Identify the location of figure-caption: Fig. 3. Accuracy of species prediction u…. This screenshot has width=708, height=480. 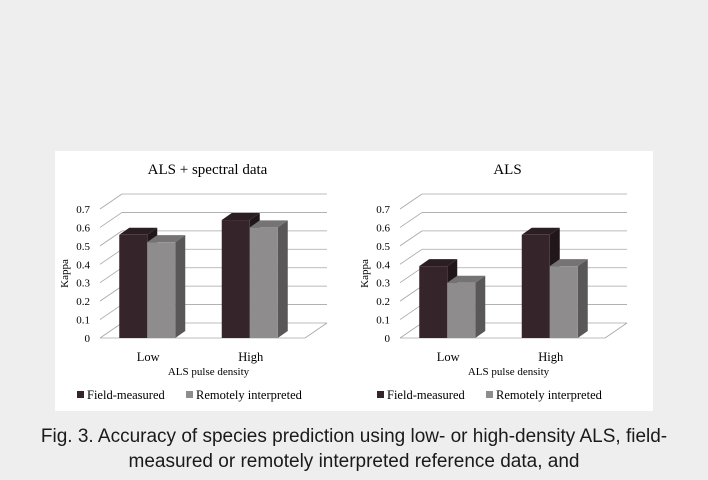
(354, 449).